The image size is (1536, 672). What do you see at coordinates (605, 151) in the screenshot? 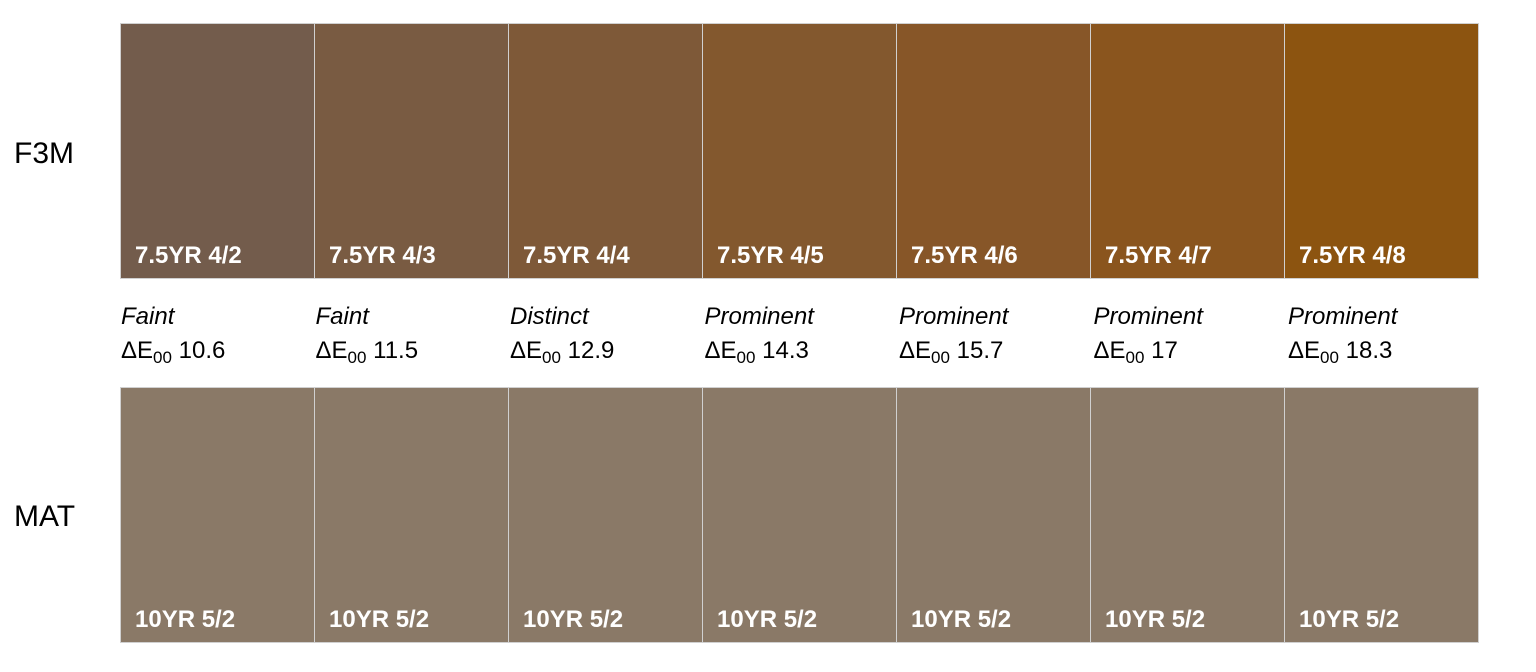
I see `color-swatch: 7.5YR 4/4` at bounding box center [605, 151].